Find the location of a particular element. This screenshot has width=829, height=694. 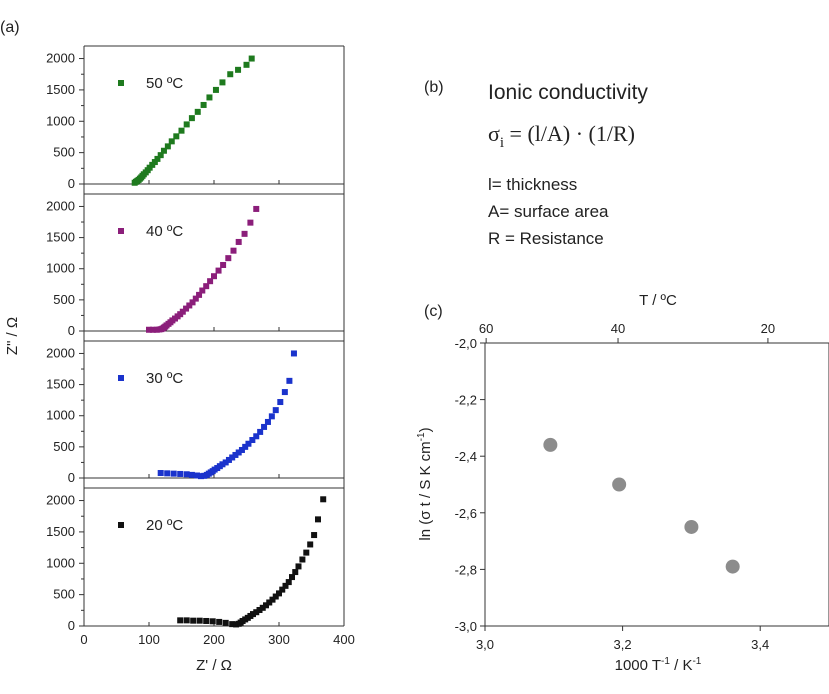

y-tick-label: 1500 is located at coordinates (60, 531).